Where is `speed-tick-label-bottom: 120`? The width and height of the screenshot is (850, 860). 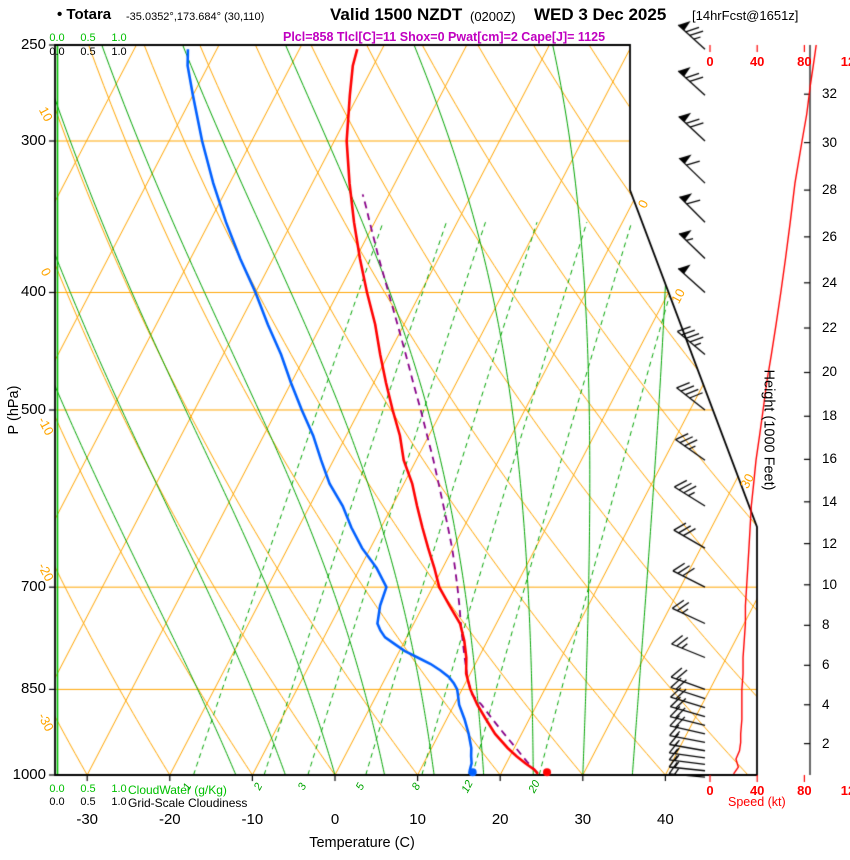
speed-tick-label-bottom: 120 is located at coordinates (845, 790).